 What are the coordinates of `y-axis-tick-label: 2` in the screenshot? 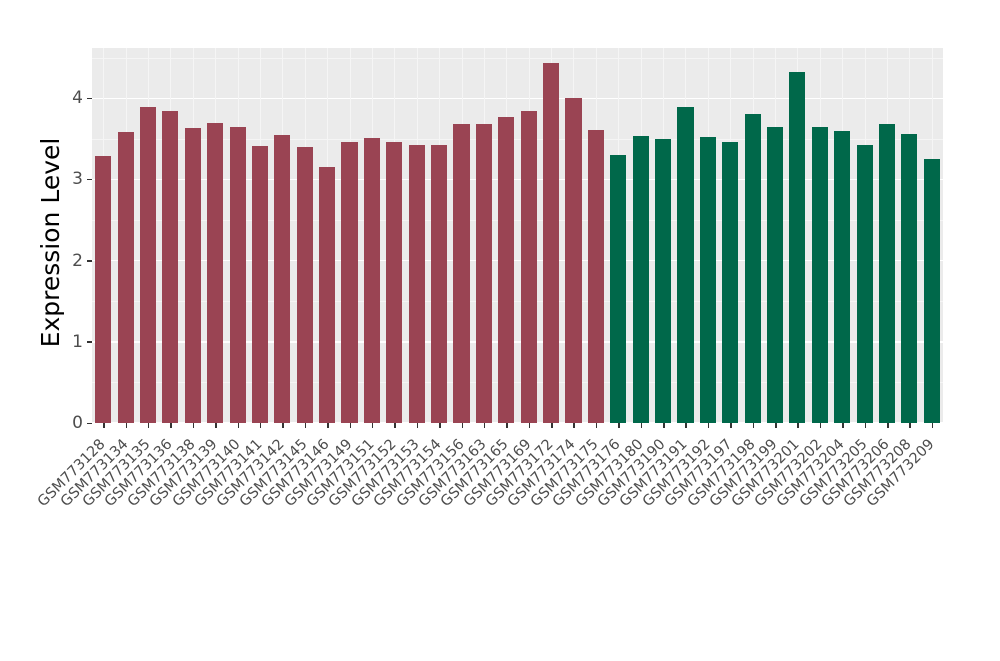 It's located at (77, 260).